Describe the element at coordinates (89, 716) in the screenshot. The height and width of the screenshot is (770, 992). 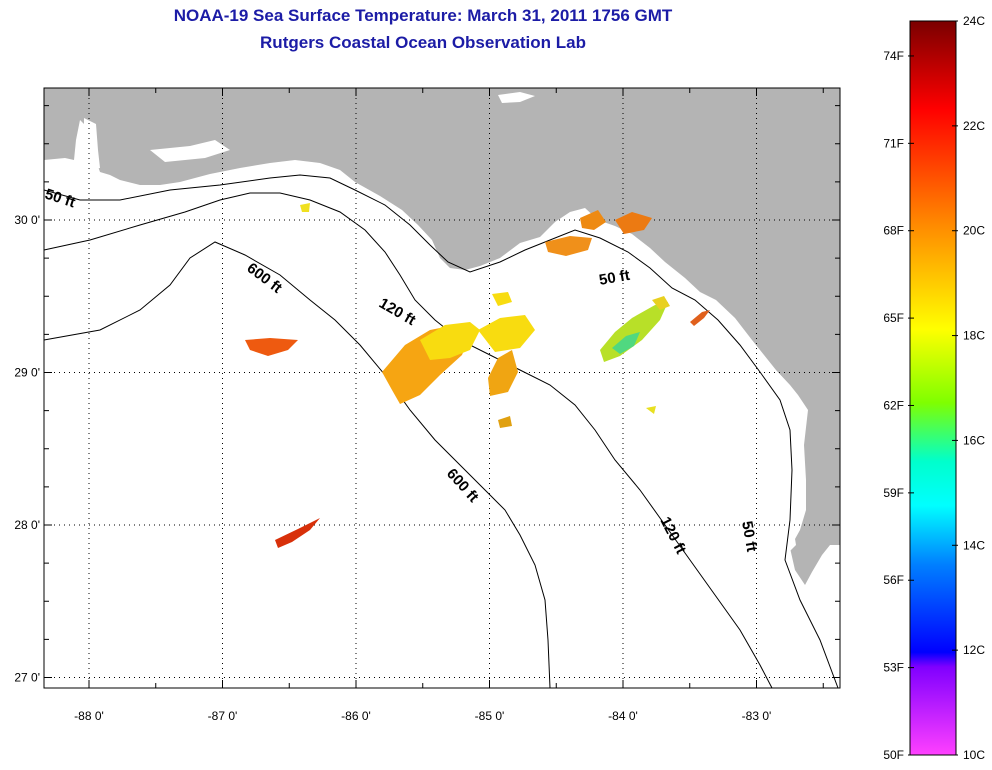
I see `x-tick-label: -88 0'` at that location.